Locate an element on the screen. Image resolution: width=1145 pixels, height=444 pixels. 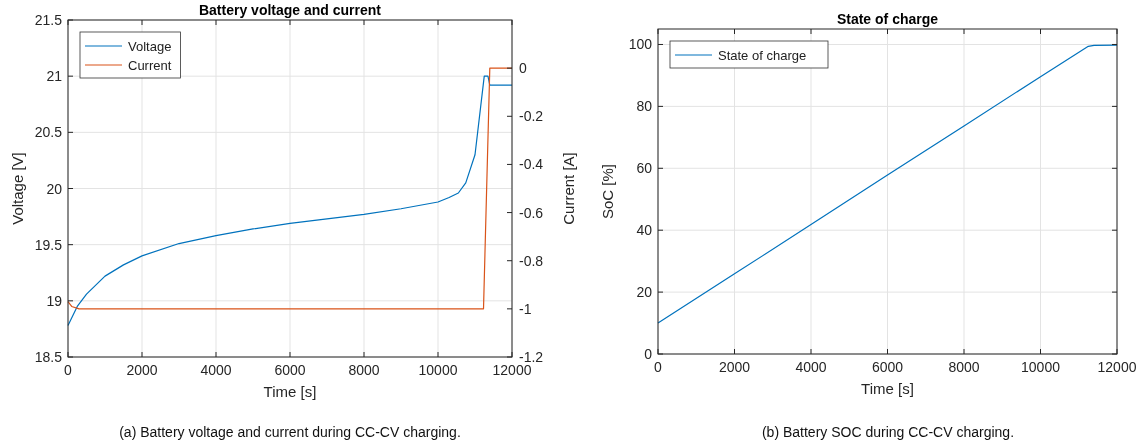
y2-tick-label: -0.6 is located at coordinates (531, 212).